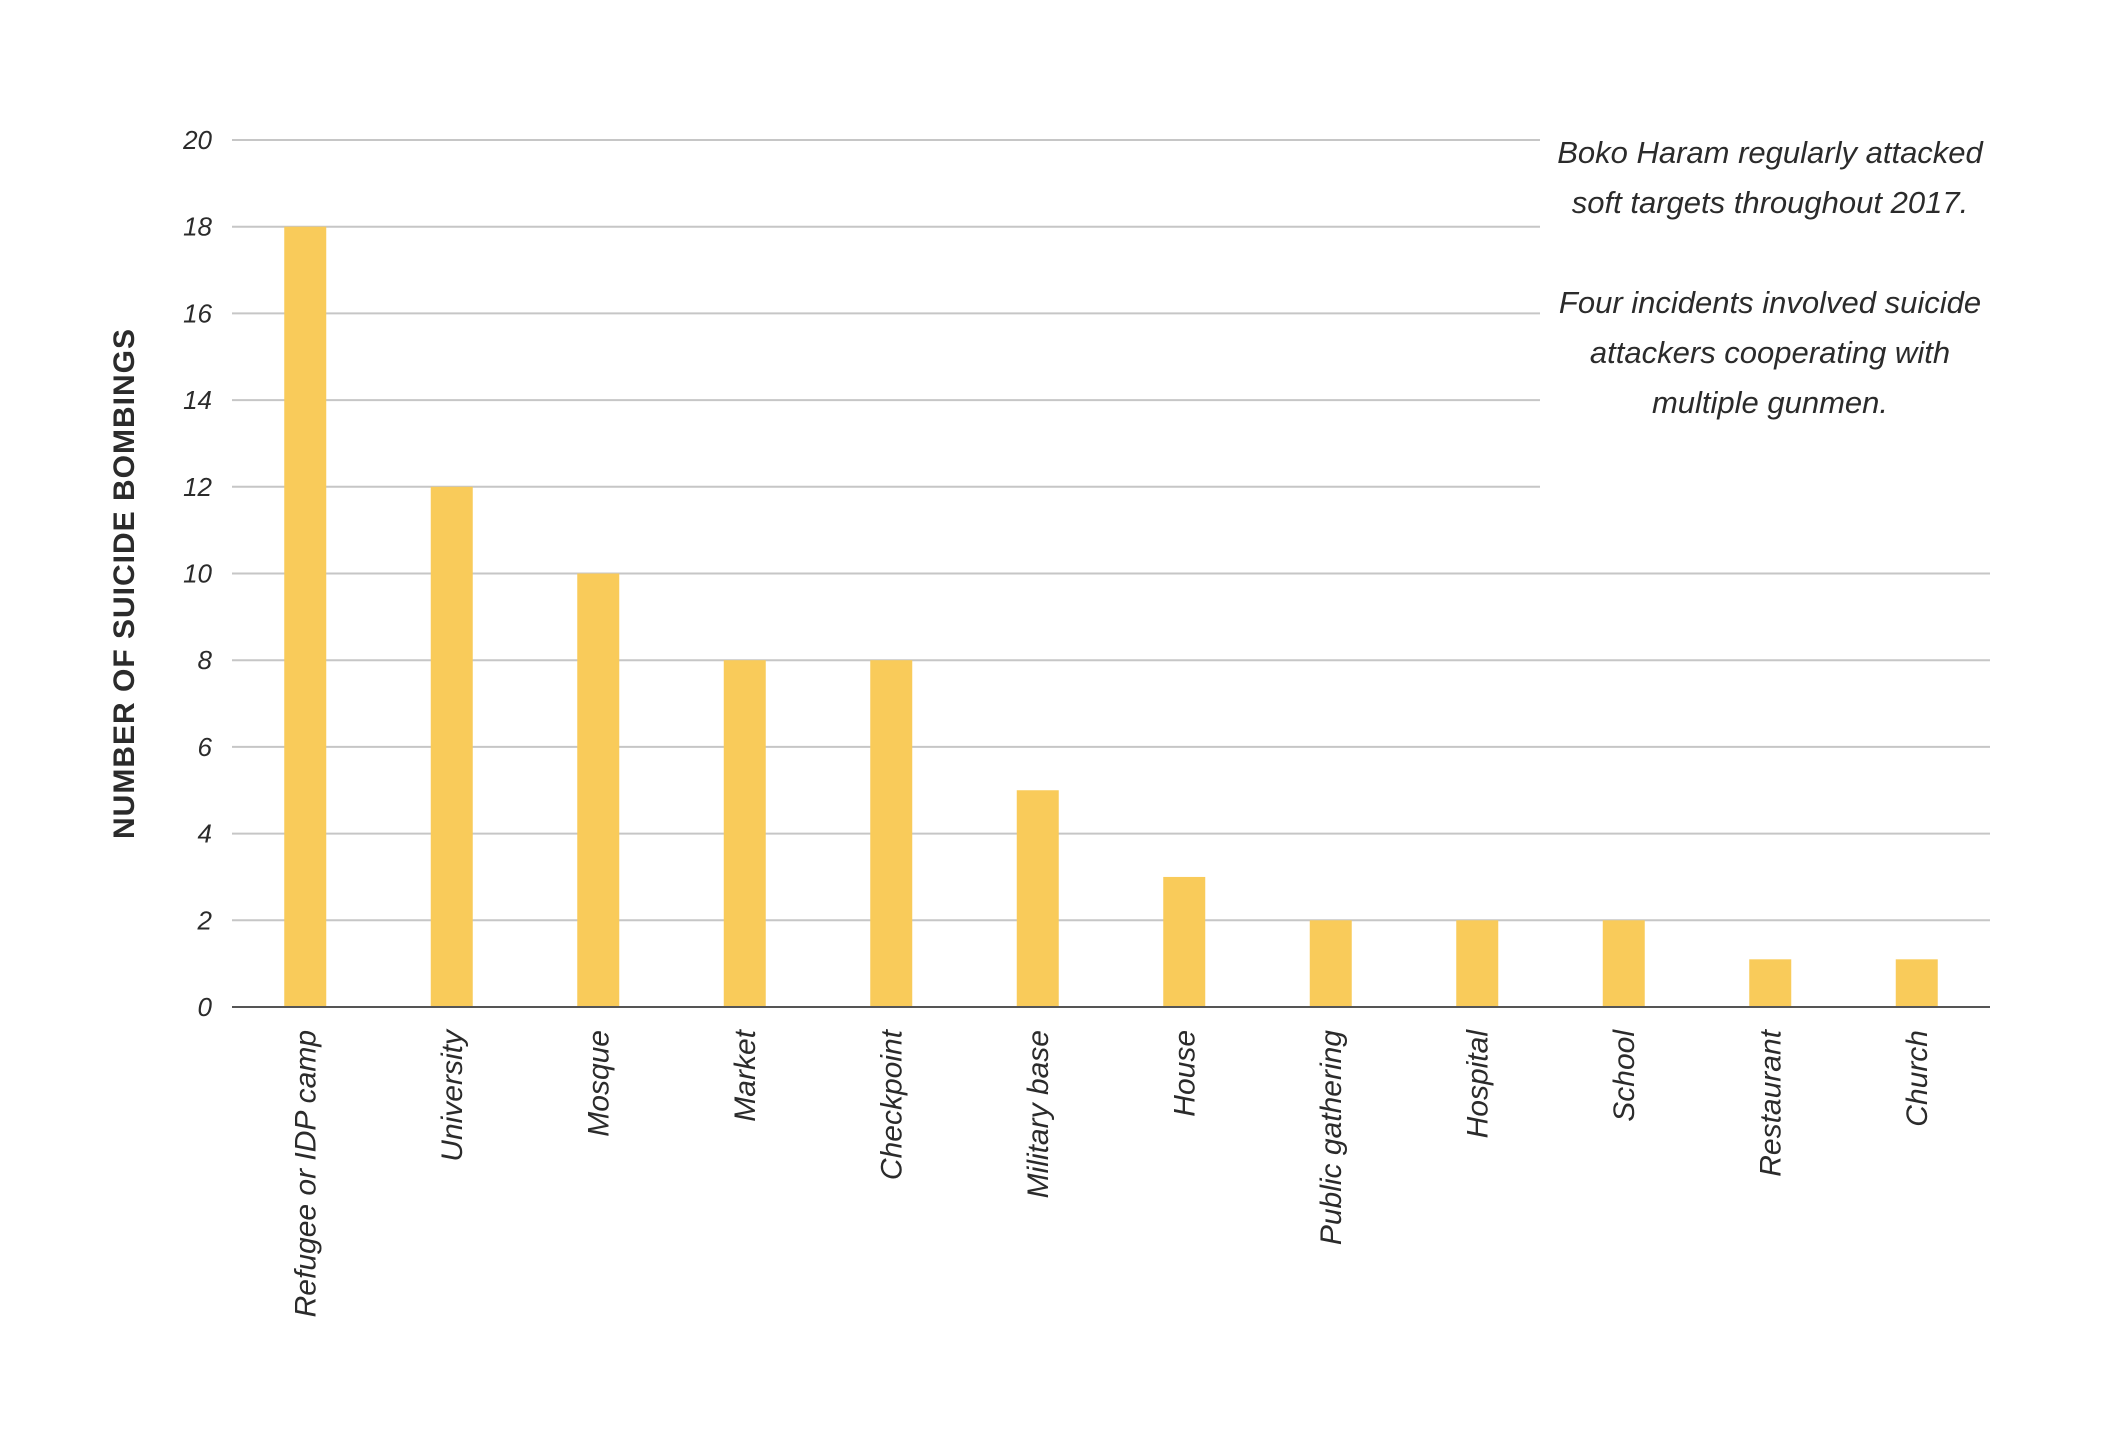 Image resolution: width=2103 pixels, height=1439 pixels. What do you see at coordinates (205, 834) in the screenshot?
I see `y-tick-label: 4` at bounding box center [205, 834].